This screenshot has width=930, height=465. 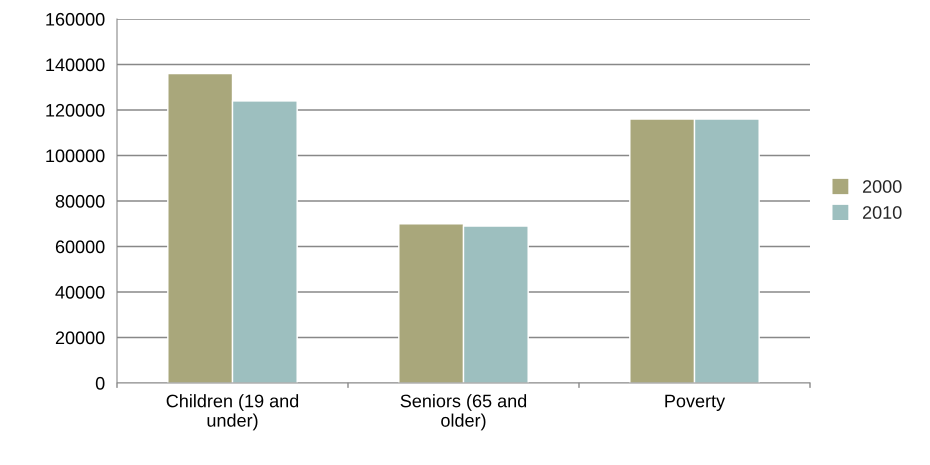 I want to click on y-tick-label: 120000, so click(x=75, y=110).